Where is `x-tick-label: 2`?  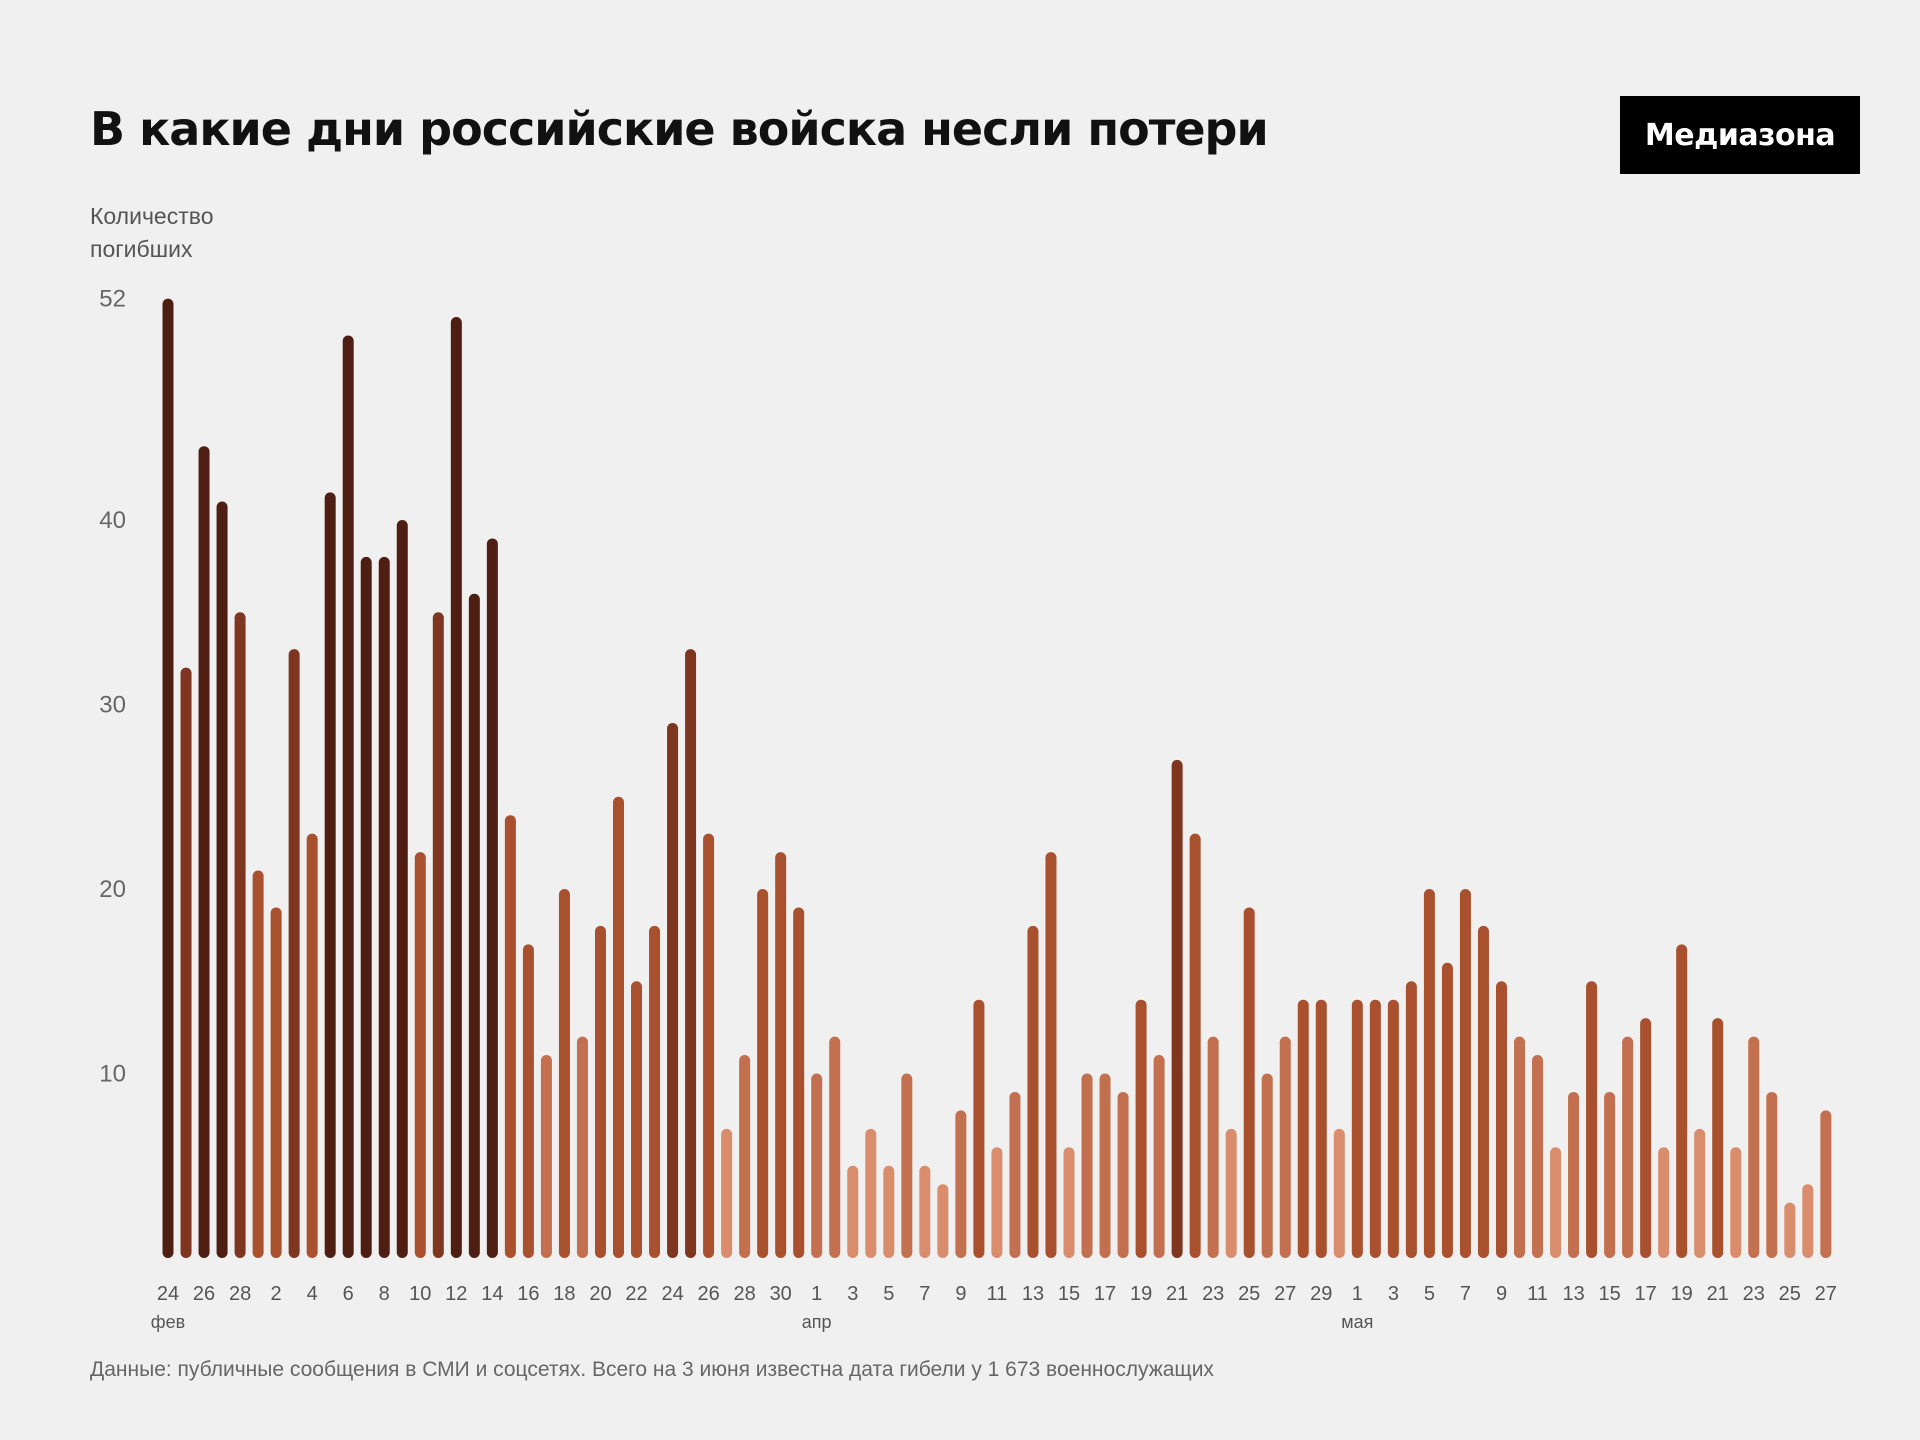 x-tick-label: 2 is located at coordinates (276, 1294).